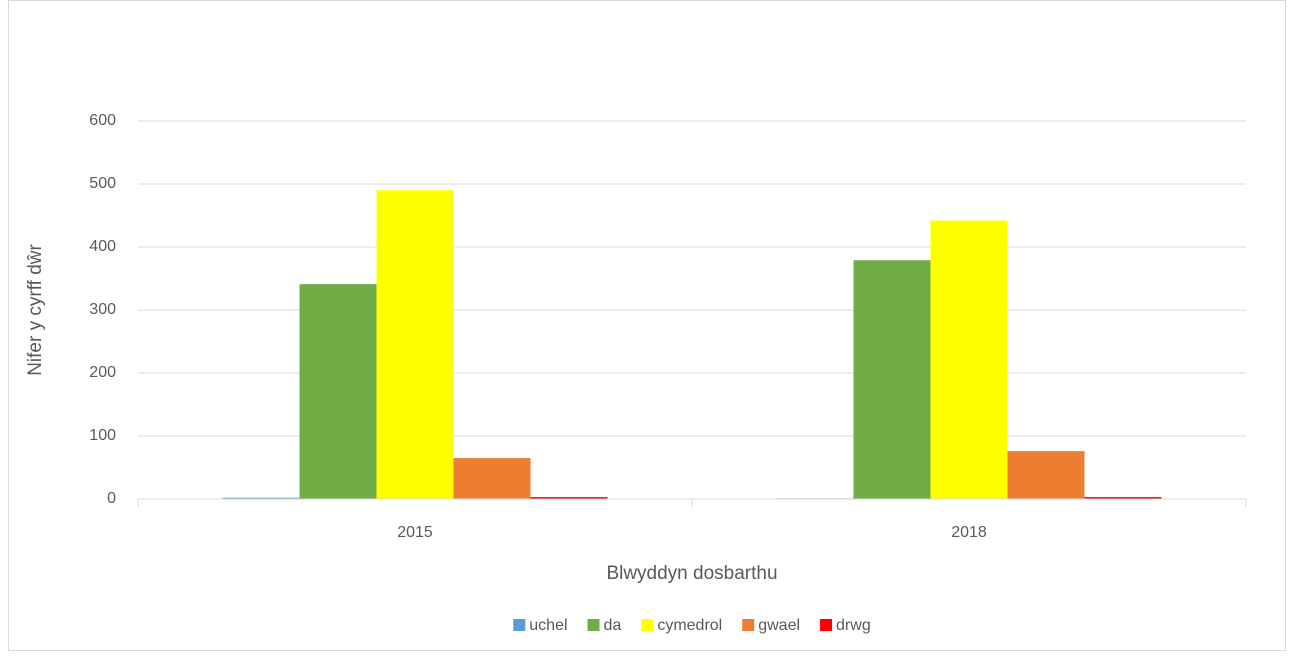 Image resolution: width=1294 pixels, height=659 pixels. I want to click on x-axis-title: Blwyddyn dosbarthu, so click(691, 573).